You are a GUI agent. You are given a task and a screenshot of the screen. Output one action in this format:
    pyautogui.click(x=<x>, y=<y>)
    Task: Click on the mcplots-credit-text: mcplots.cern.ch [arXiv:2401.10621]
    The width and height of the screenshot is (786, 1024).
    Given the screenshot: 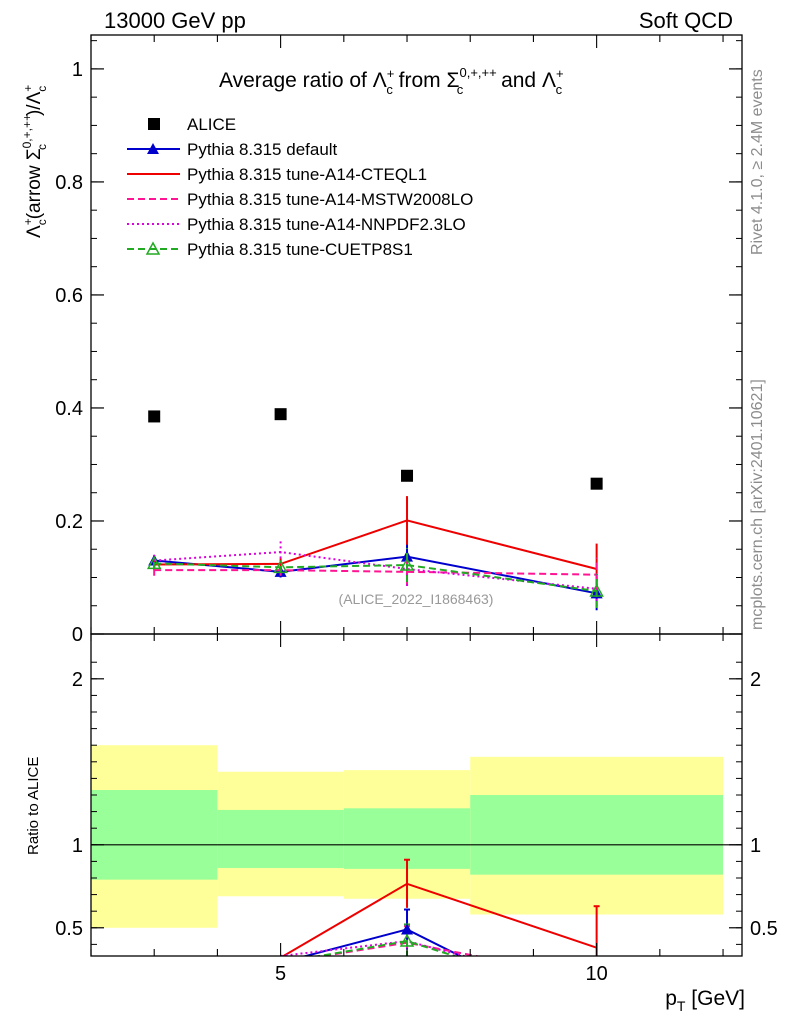 What is the action you would take?
    pyautogui.click(x=757, y=504)
    